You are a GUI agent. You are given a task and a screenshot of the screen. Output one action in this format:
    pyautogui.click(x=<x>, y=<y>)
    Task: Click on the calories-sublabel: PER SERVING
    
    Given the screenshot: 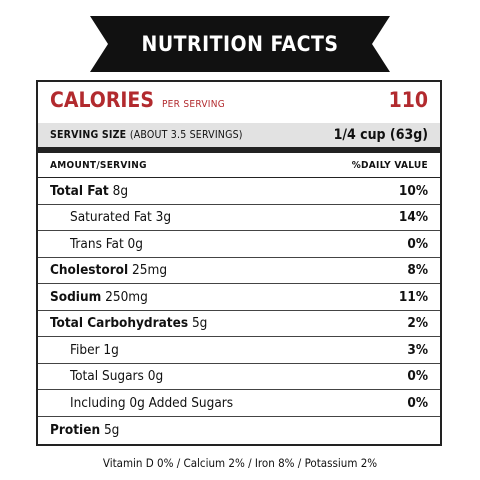 What is the action you would take?
    pyautogui.click(x=193, y=104)
    